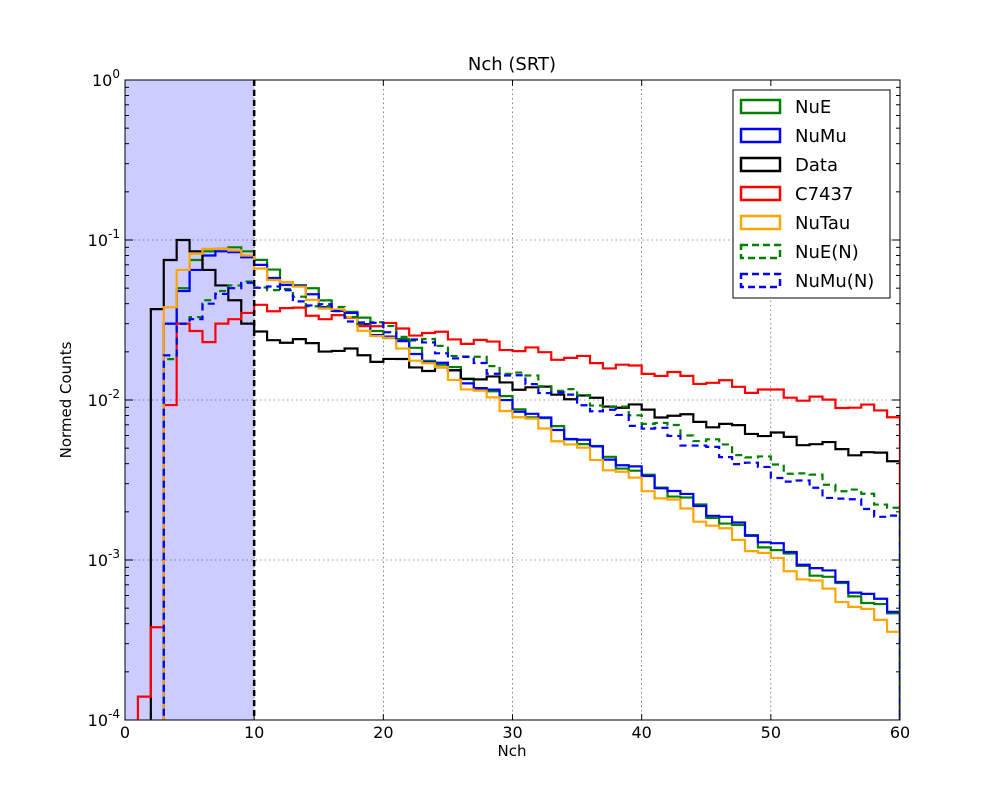  Describe the element at coordinates (813, 107) in the screenshot. I see `legend-label: NuE` at that location.